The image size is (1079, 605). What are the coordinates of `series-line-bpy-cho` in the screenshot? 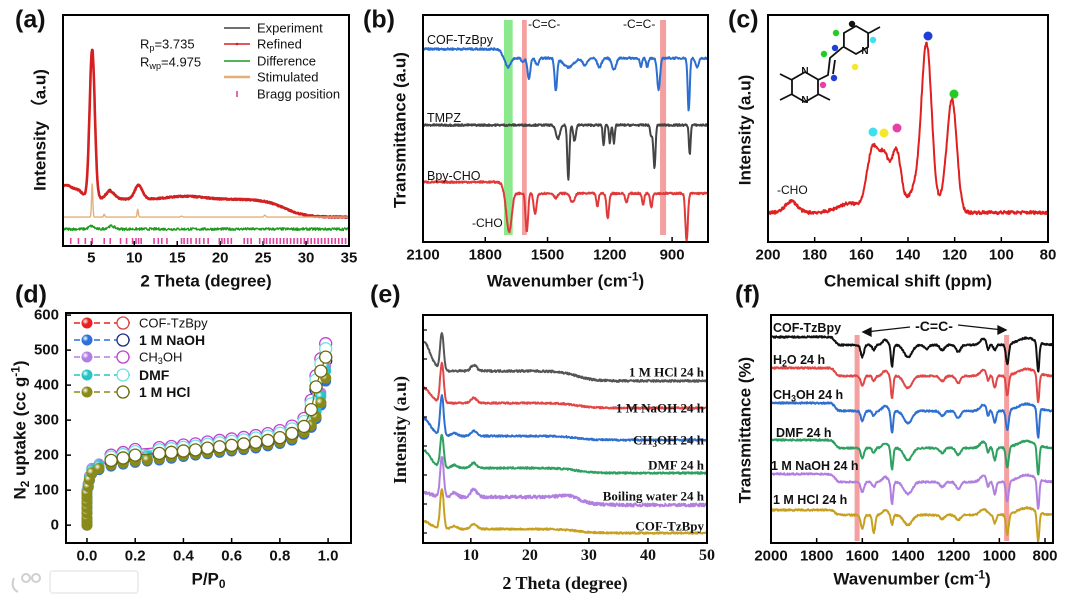 It's located at (565, 211).